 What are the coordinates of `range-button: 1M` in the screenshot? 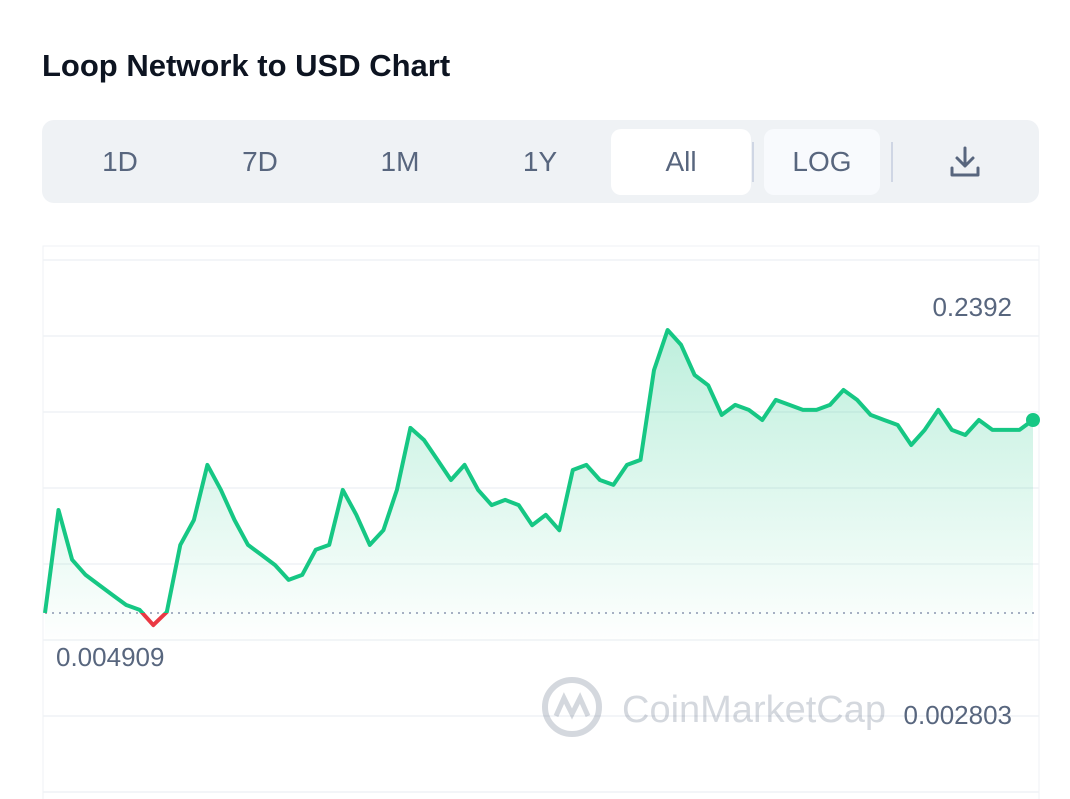 It's located at (400, 161).